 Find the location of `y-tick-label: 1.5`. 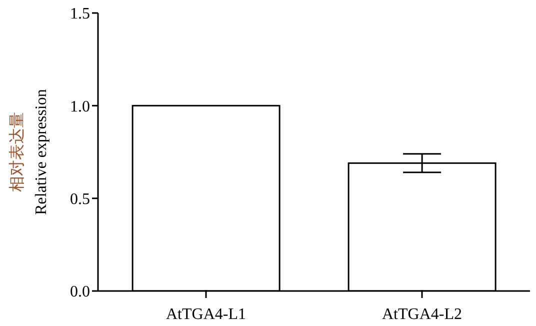

y-tick-label: 1.5 is located at coordinates (80, 14).